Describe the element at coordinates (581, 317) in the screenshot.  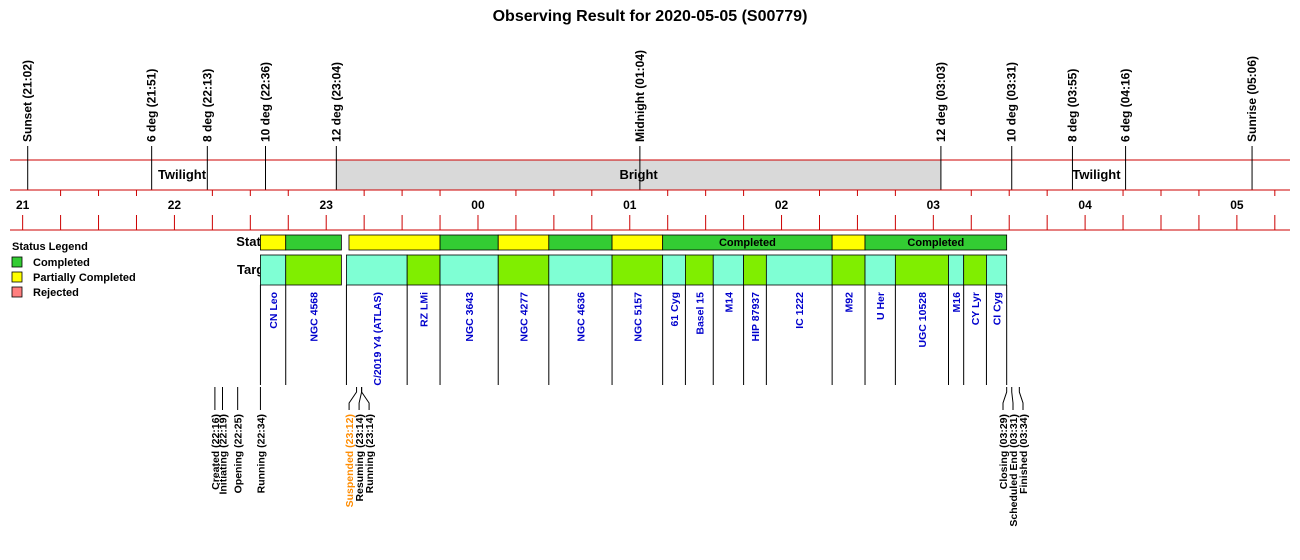
I see `target-name: NGC 4636` at that location.